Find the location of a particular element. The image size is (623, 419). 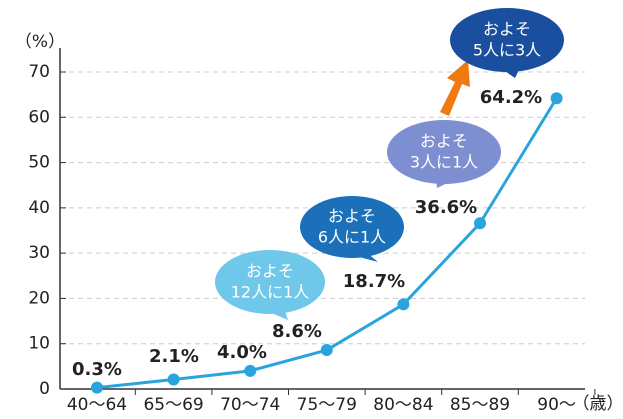

data-label: 18.7% is located at coordinates (374, 281).